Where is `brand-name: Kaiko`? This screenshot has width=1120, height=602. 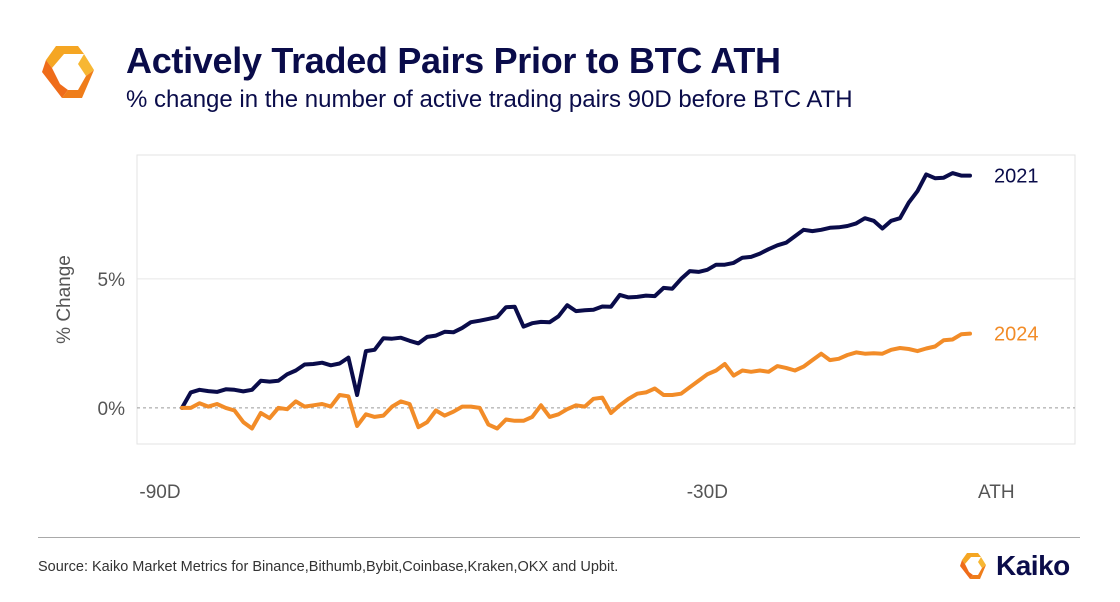 brand-name: Kaiko is located at coordinates (1033, 565).